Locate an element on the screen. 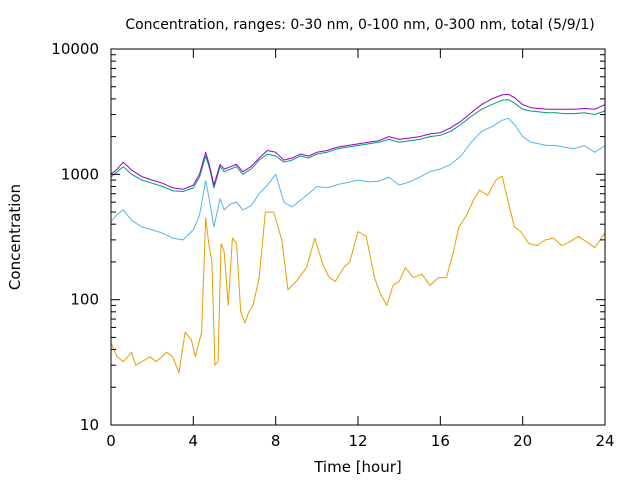 This screenshot has height=480, width=640. x-tick-label: 16 is located at coordinates (440, 441).